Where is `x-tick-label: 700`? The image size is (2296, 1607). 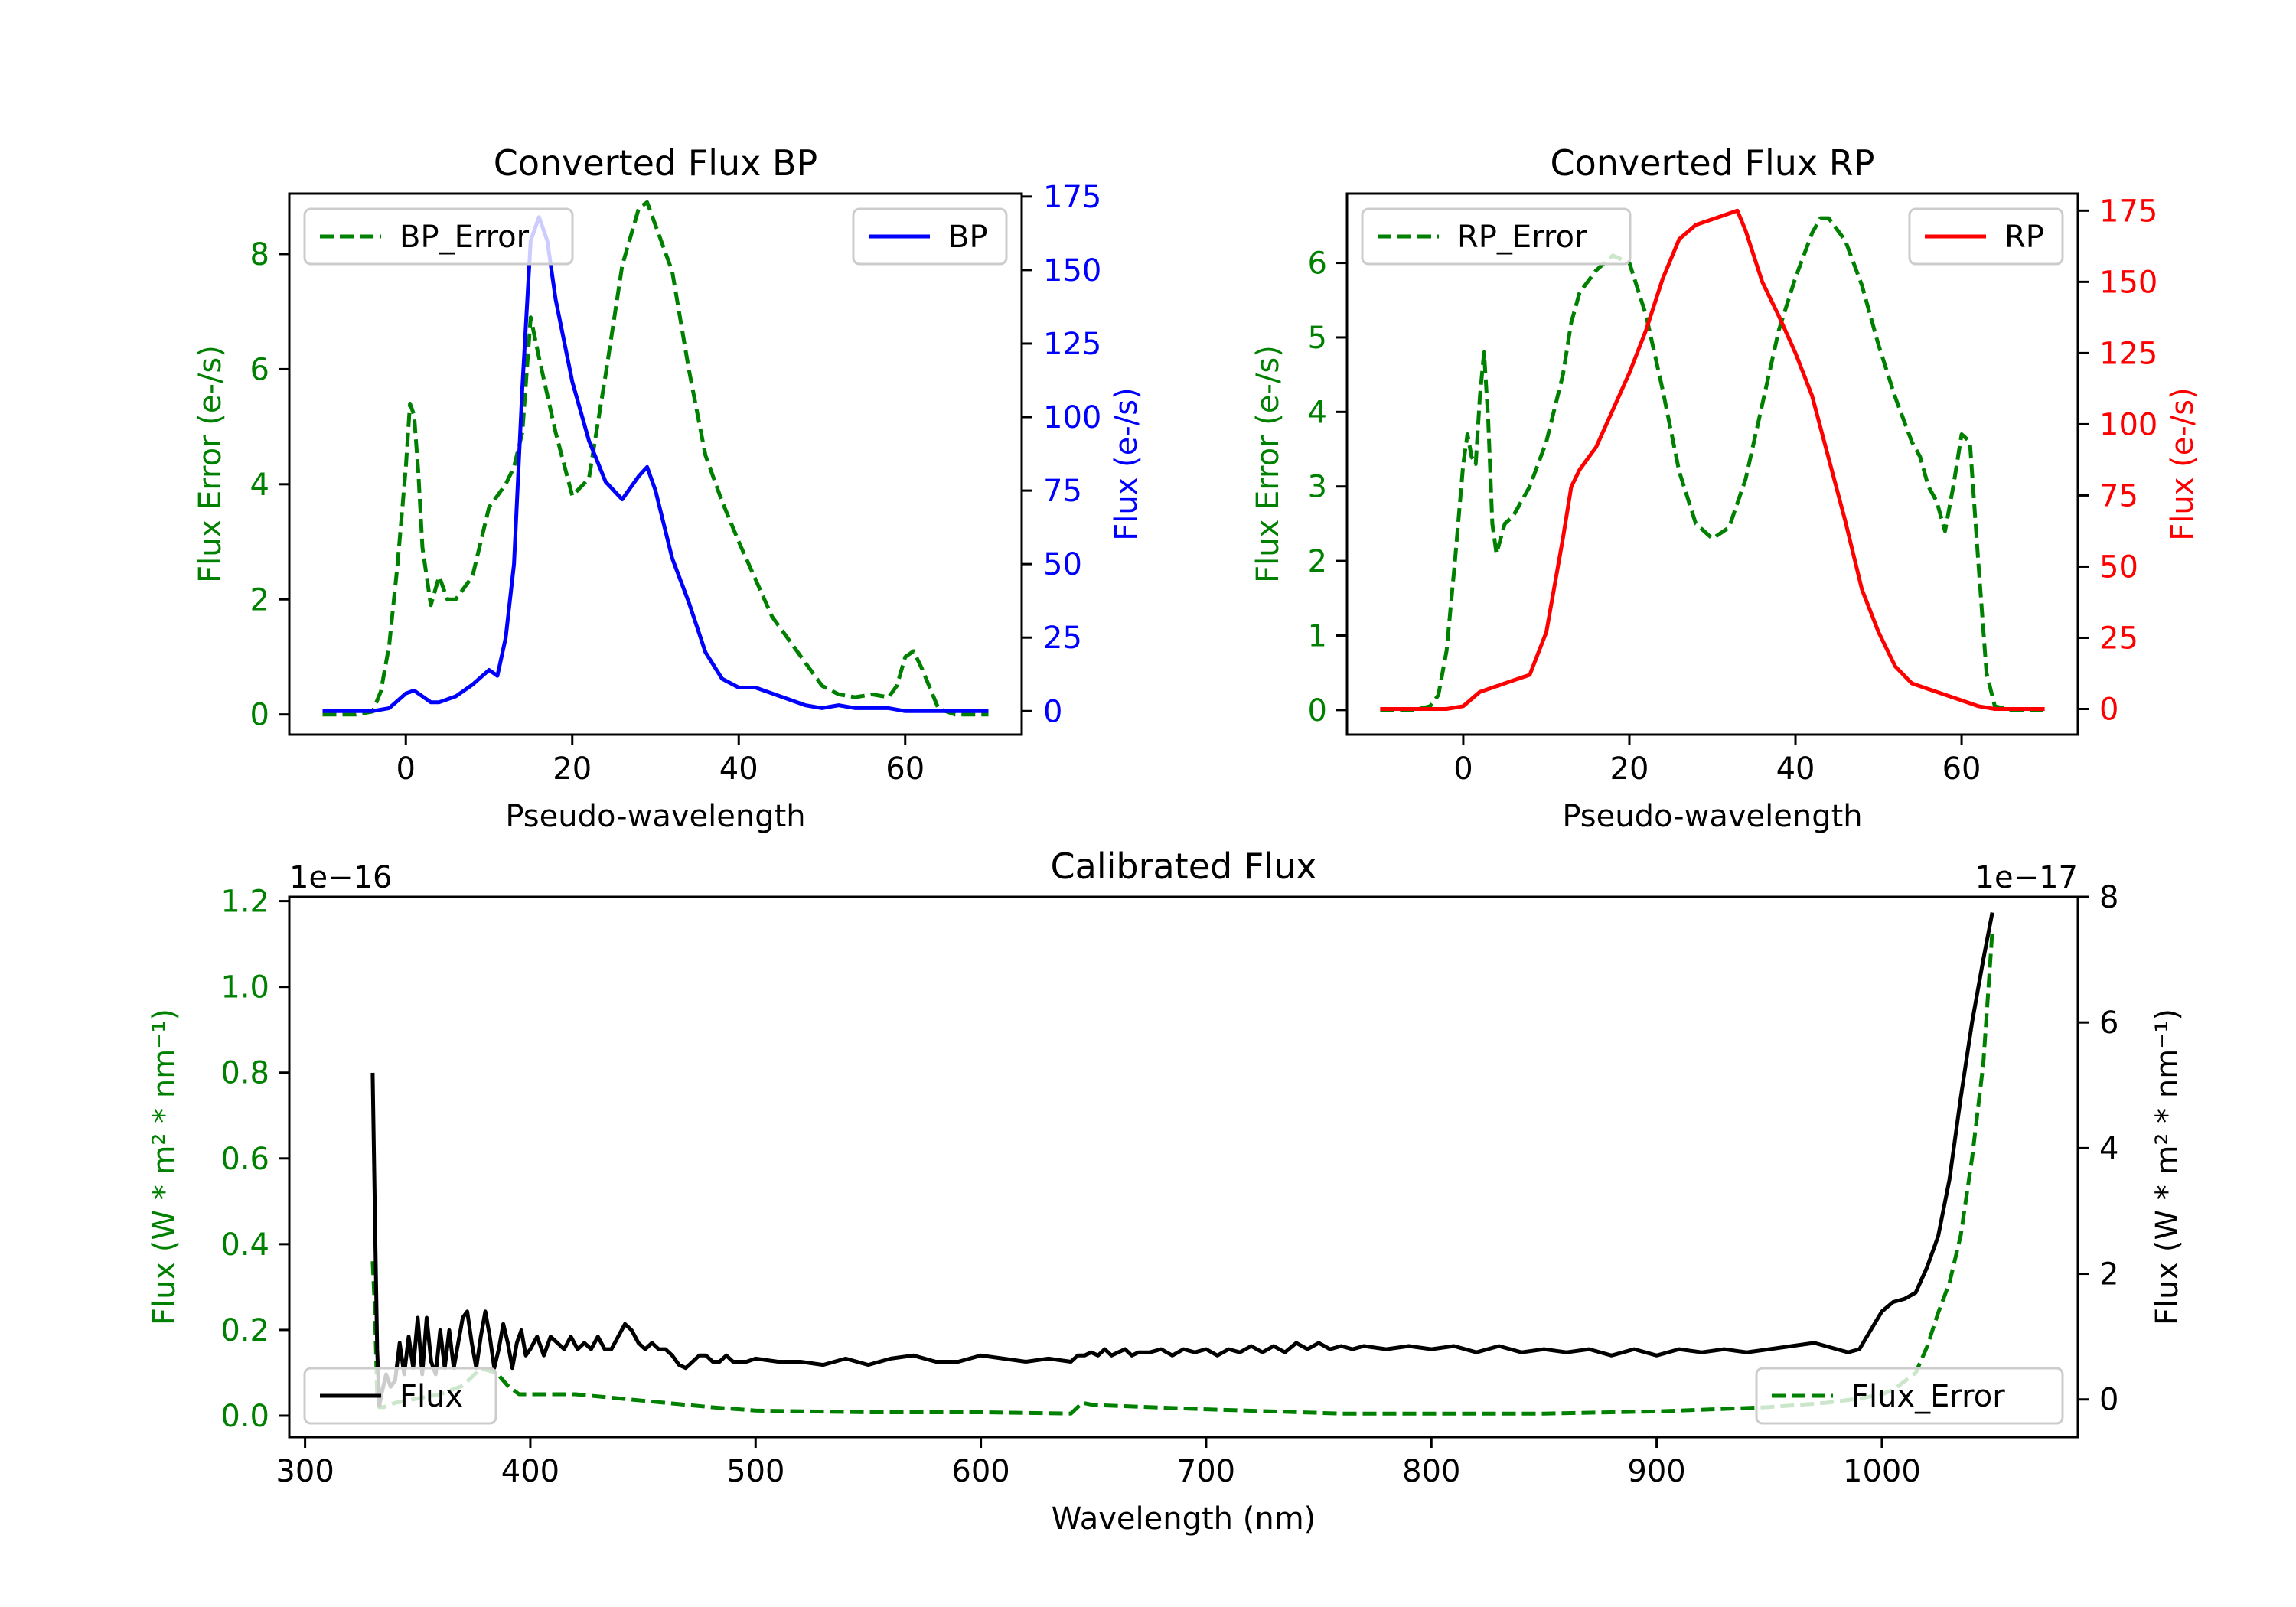
x-tick-label: 700 is located at coordinates (1206, 1471).